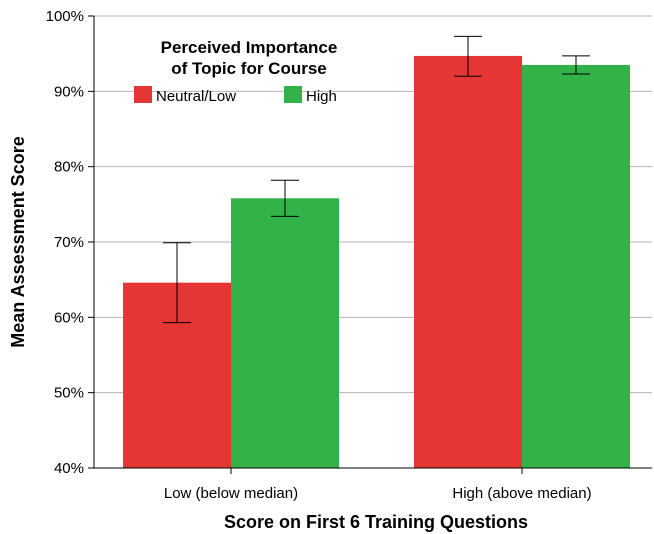  I want to click on legend-label-neutral-low: Neutral/Low, so click(196, 96).